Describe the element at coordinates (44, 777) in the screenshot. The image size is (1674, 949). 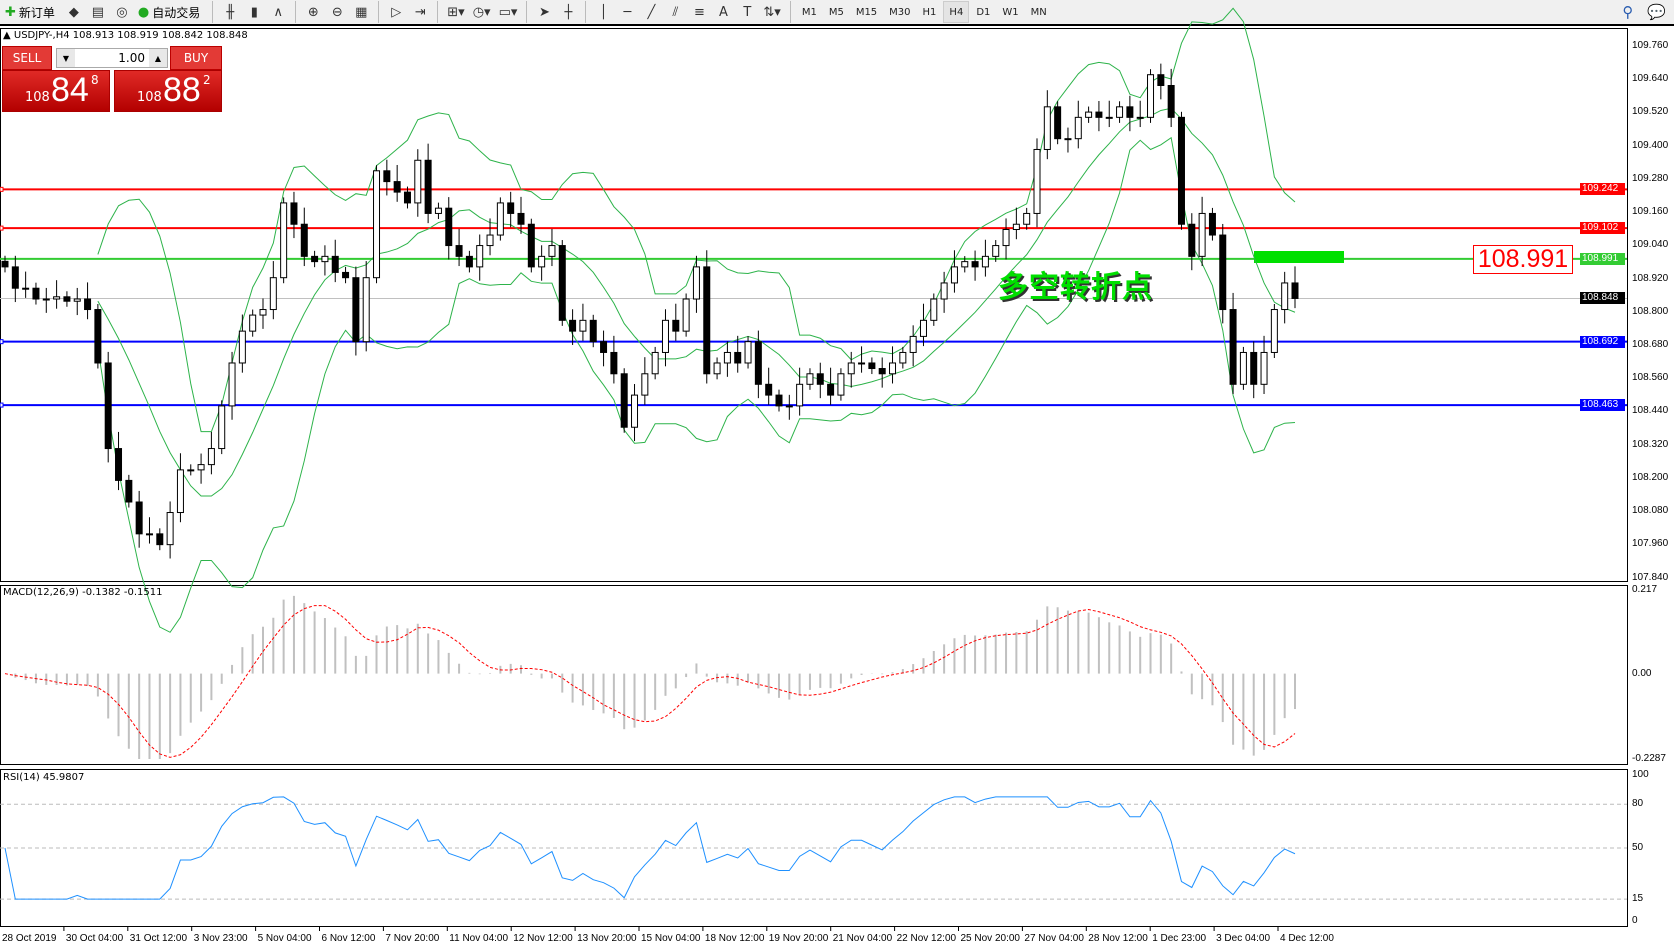
I see `rsi-label: RSI(14) 45.9807` at that location.